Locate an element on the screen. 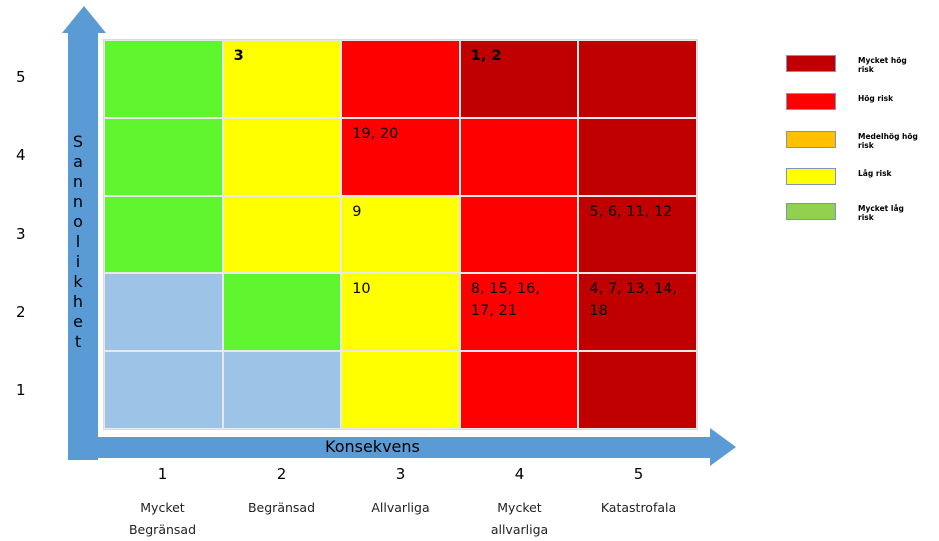 The width and height of the screenshot is (939, 541). matrix-cell: 3 is located at coordinates (282, 79).